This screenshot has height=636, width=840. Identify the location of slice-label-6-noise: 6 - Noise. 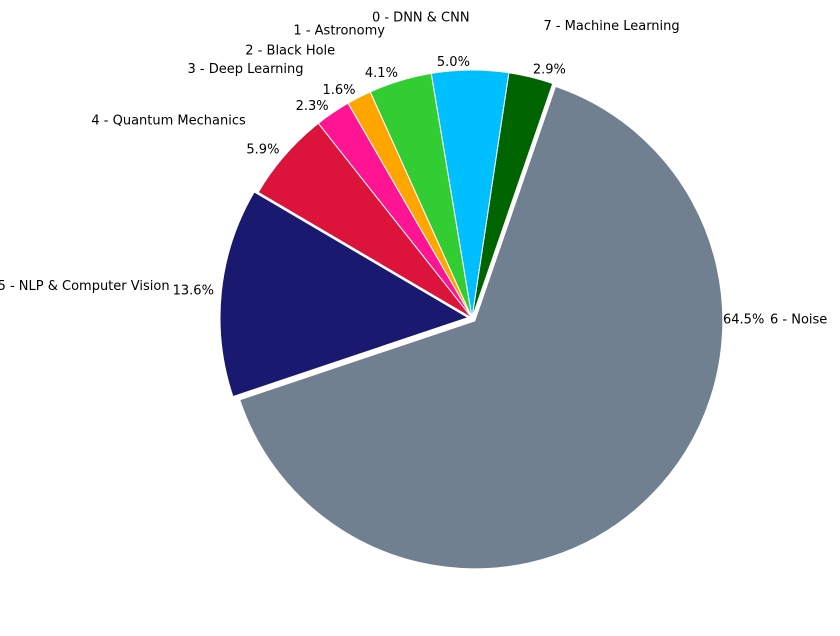
(798, 320).